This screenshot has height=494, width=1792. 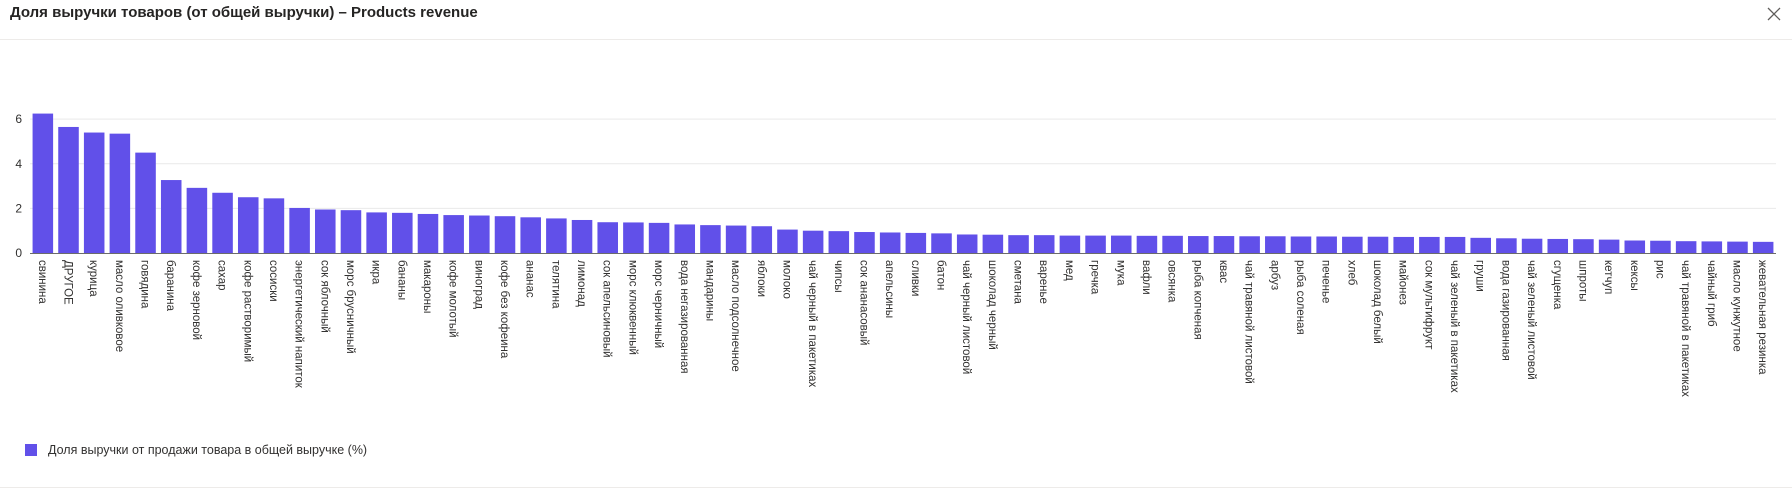 What do you see at coordinates (93, 278) in the screenshot?
I see `x-tick-label: курица` at bounding box center [93, 278].